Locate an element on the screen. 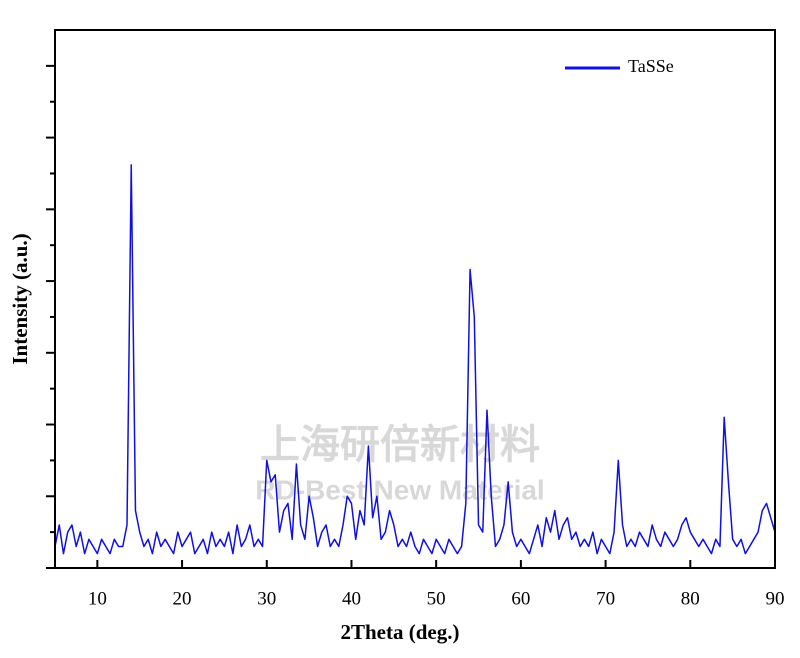 The width and height of the screenshot is (800, 658). legend-label: TaSSe is located at coordinates (651, 66).